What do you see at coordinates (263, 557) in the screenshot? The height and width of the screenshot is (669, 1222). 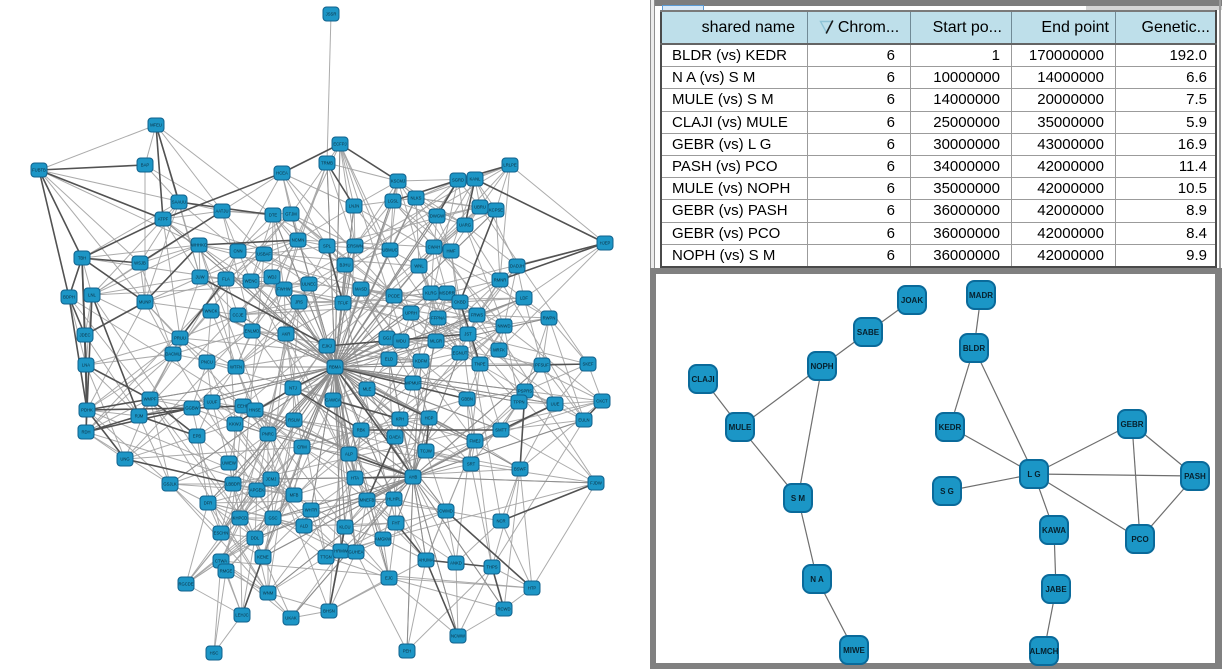 I see `svg-text: KENE` at bounding box center [263, 557].